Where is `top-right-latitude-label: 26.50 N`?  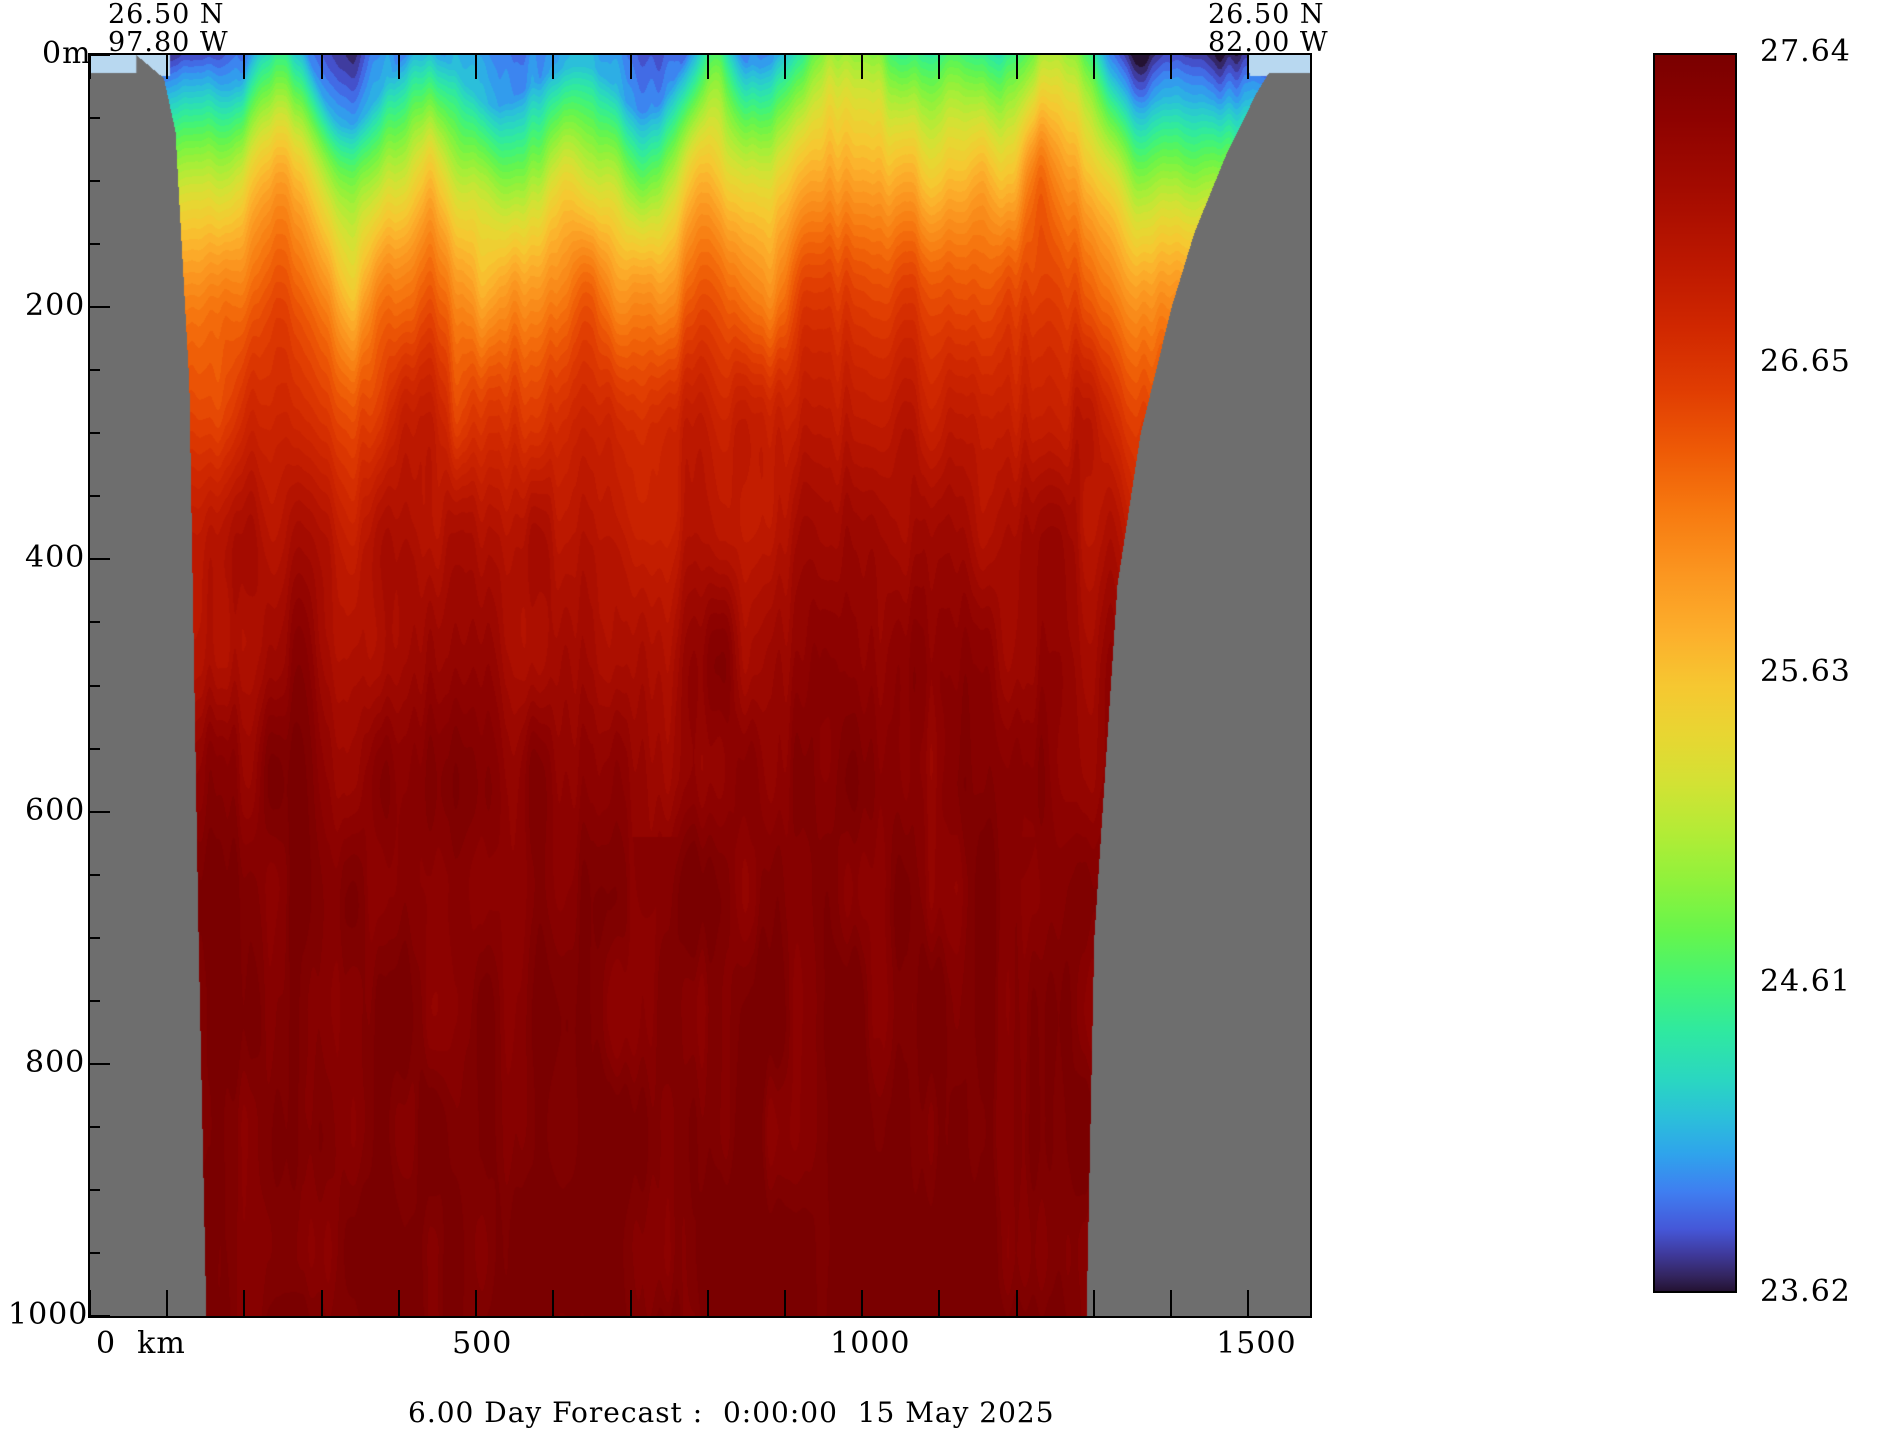 top-right-latitude-label: 26.50 N is located at coordinates (1266, 15).